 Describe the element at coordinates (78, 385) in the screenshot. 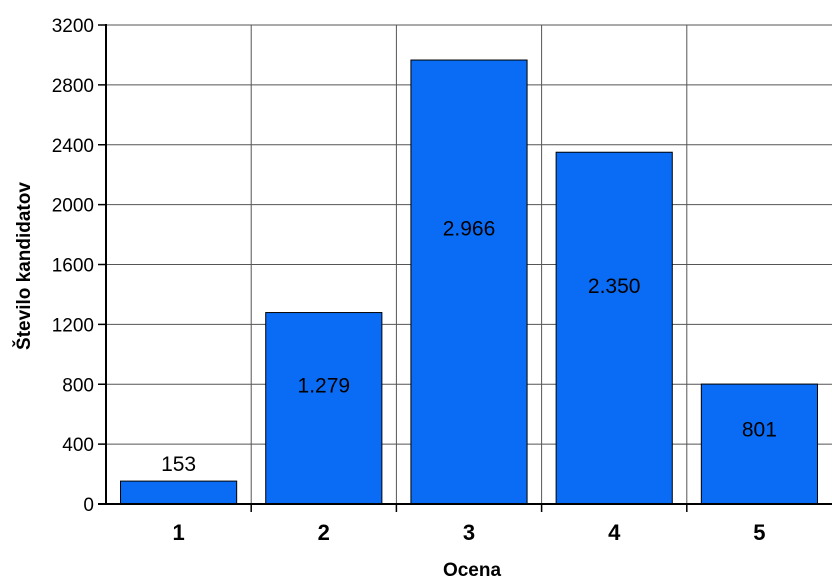

I see `y-tick-label: 800` at that location.